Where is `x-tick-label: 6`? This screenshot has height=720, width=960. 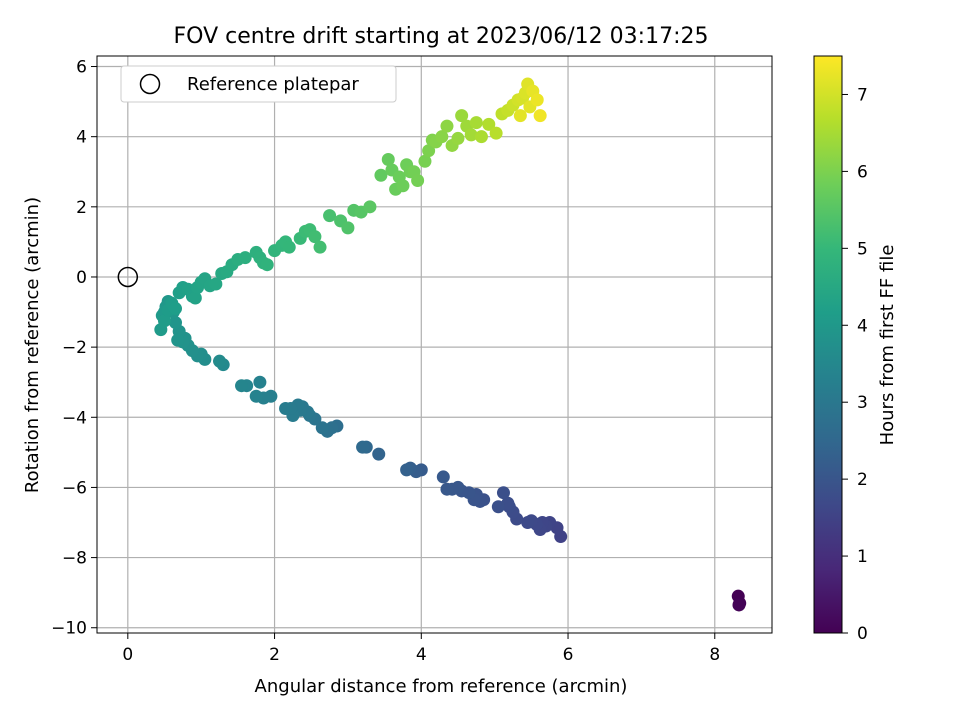
x-tick-label: 6 is located at coordinates (568, 655).